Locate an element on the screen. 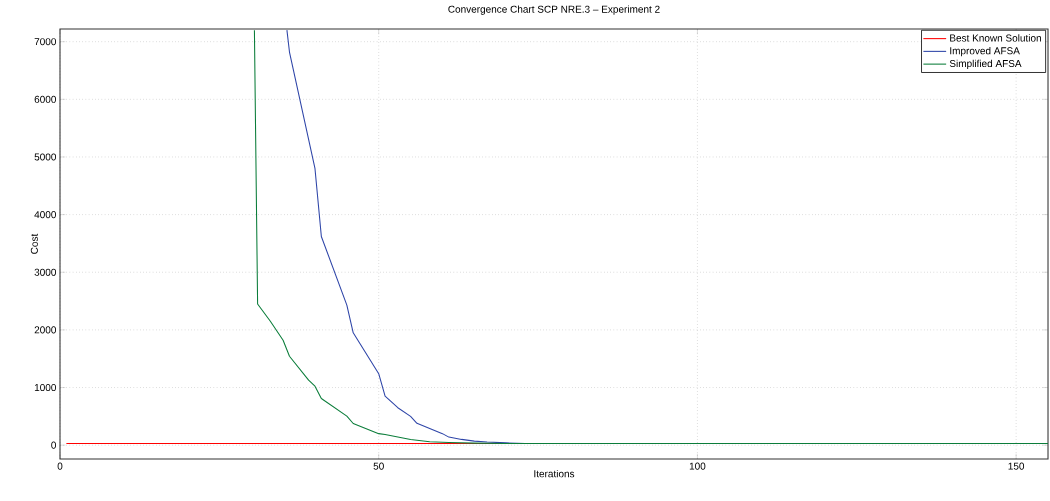 The image size is (1050, 501). y-tick-label: 5000 is located at coordinates (45, 157).